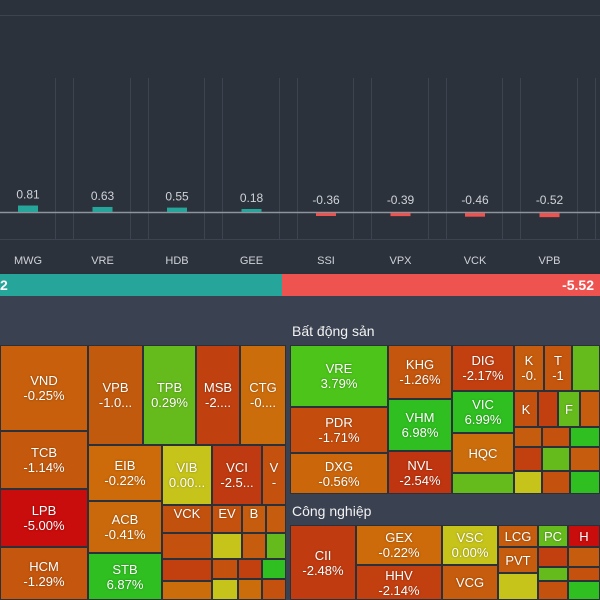  What do you see at coordinates (420, 472) in the screenshot?
I see `tile-nvl: NVL -2.54%` at bounding box center [420, 472].